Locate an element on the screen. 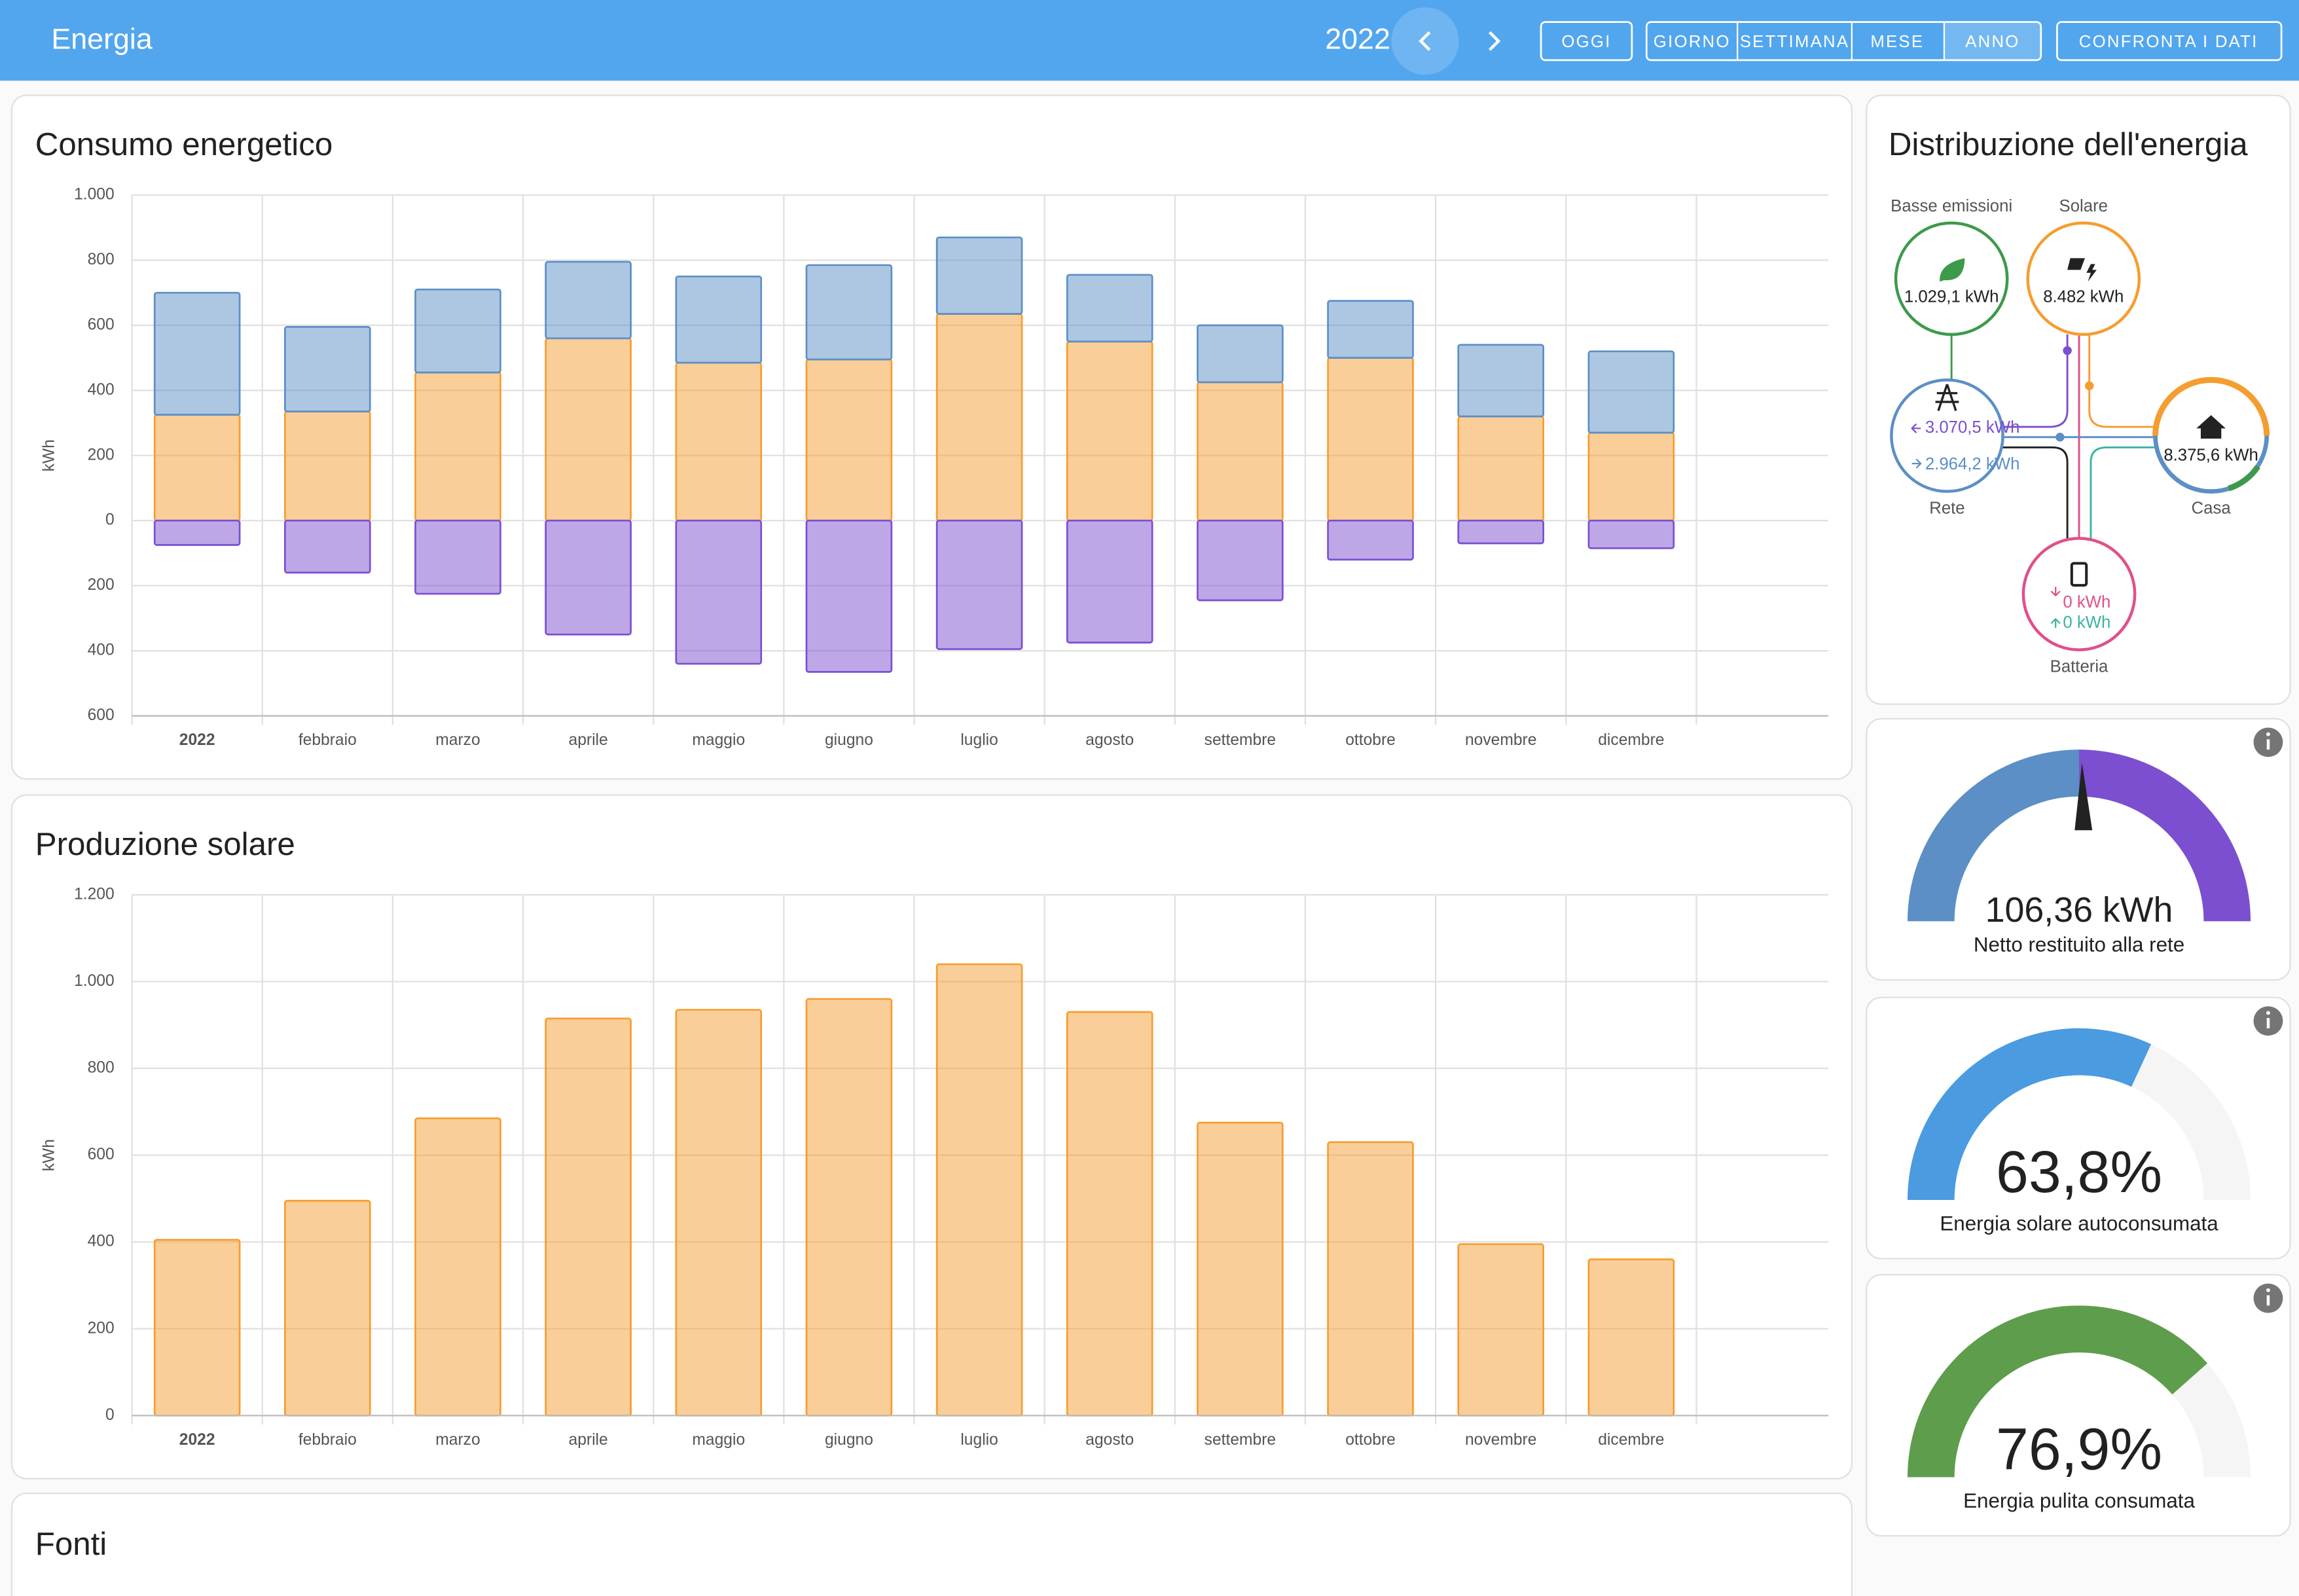 This screenshot has width=2299, height=1596. compare-button is located at coordinates (2169, 41).